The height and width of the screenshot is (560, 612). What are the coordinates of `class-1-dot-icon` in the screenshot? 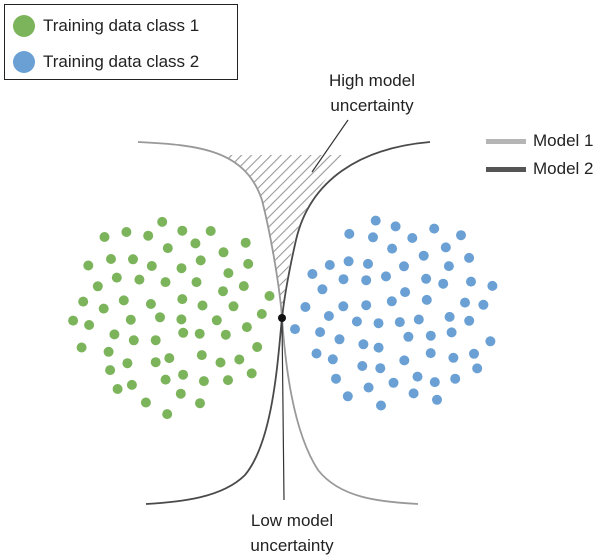 It's located at (24, 26).